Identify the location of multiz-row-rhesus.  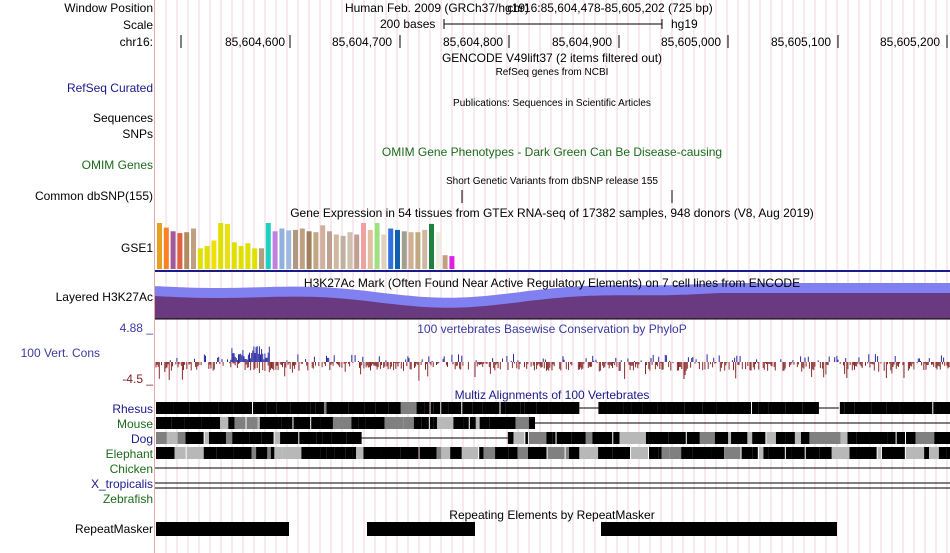
(553, 408).